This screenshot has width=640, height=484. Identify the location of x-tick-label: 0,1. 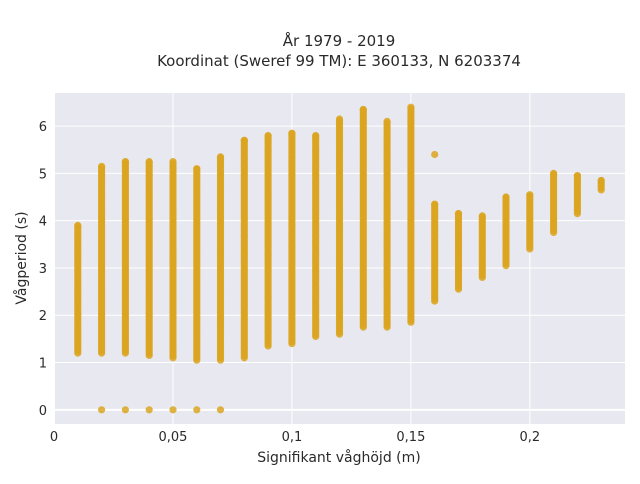
(292, 437).